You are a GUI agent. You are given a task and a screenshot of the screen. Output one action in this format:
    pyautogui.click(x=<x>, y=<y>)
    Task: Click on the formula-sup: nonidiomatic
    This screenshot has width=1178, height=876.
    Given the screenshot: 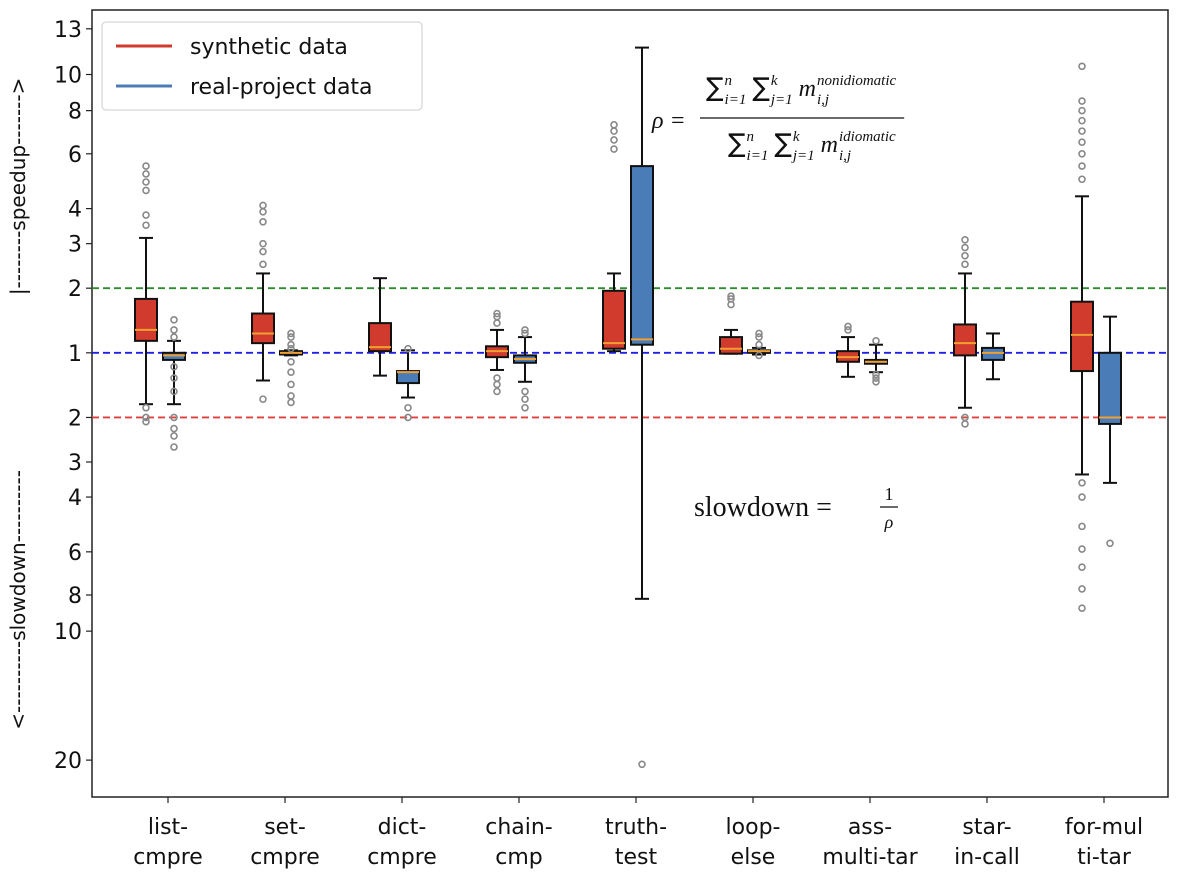 What is the action you would take?
    pyautogui.click(x=857, y=81)
    